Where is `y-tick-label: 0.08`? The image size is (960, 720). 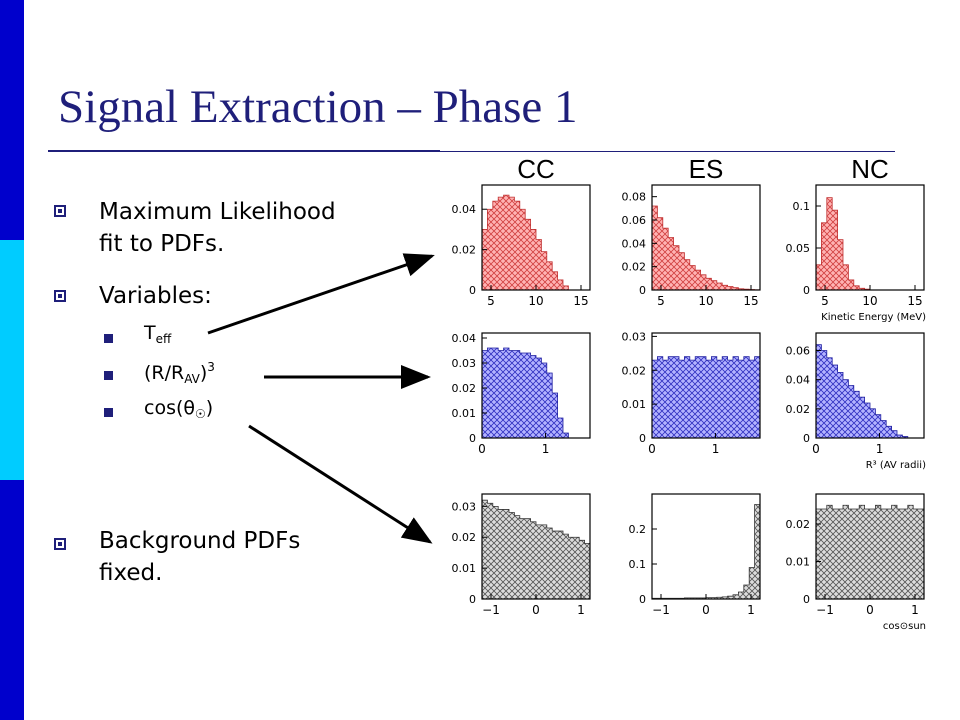 y-tick-label: 0.08 is located at coordinates (634, 197).